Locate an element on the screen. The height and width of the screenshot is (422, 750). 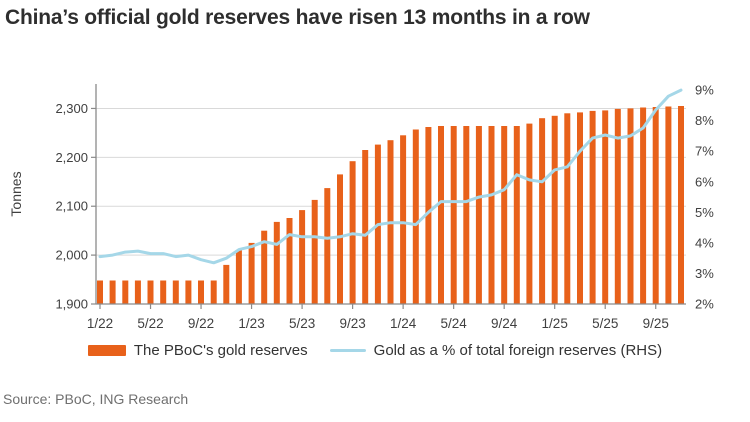
y2-axis-tick-label: 5% is located at coordinates (704, 212).